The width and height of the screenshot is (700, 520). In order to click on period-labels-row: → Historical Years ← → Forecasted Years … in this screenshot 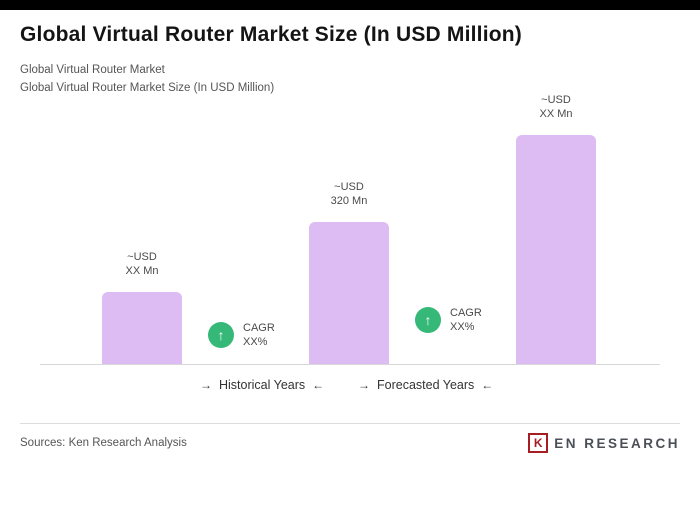, I will do `click(350, 386)`.